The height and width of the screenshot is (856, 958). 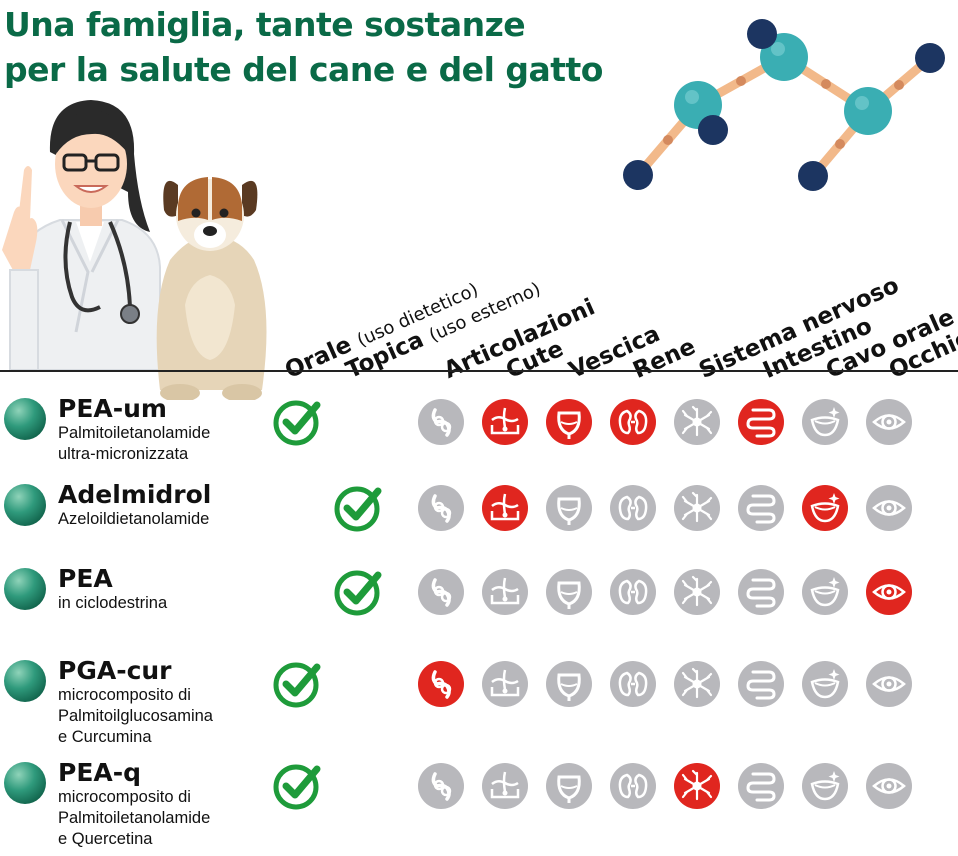 I want to click on substance-description: in ciclodestrina, so click(x=113, y=603).